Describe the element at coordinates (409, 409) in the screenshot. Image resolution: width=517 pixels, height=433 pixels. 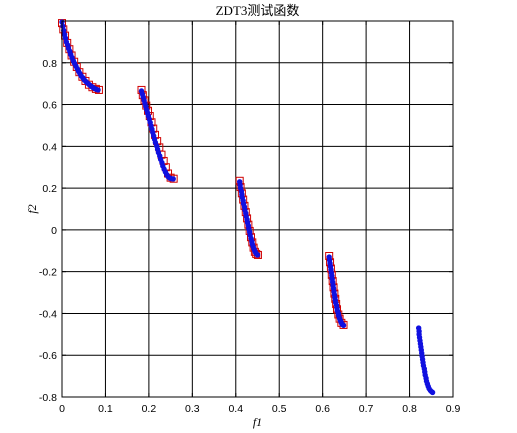
I see `x-tick-label: 0.8` at that location.